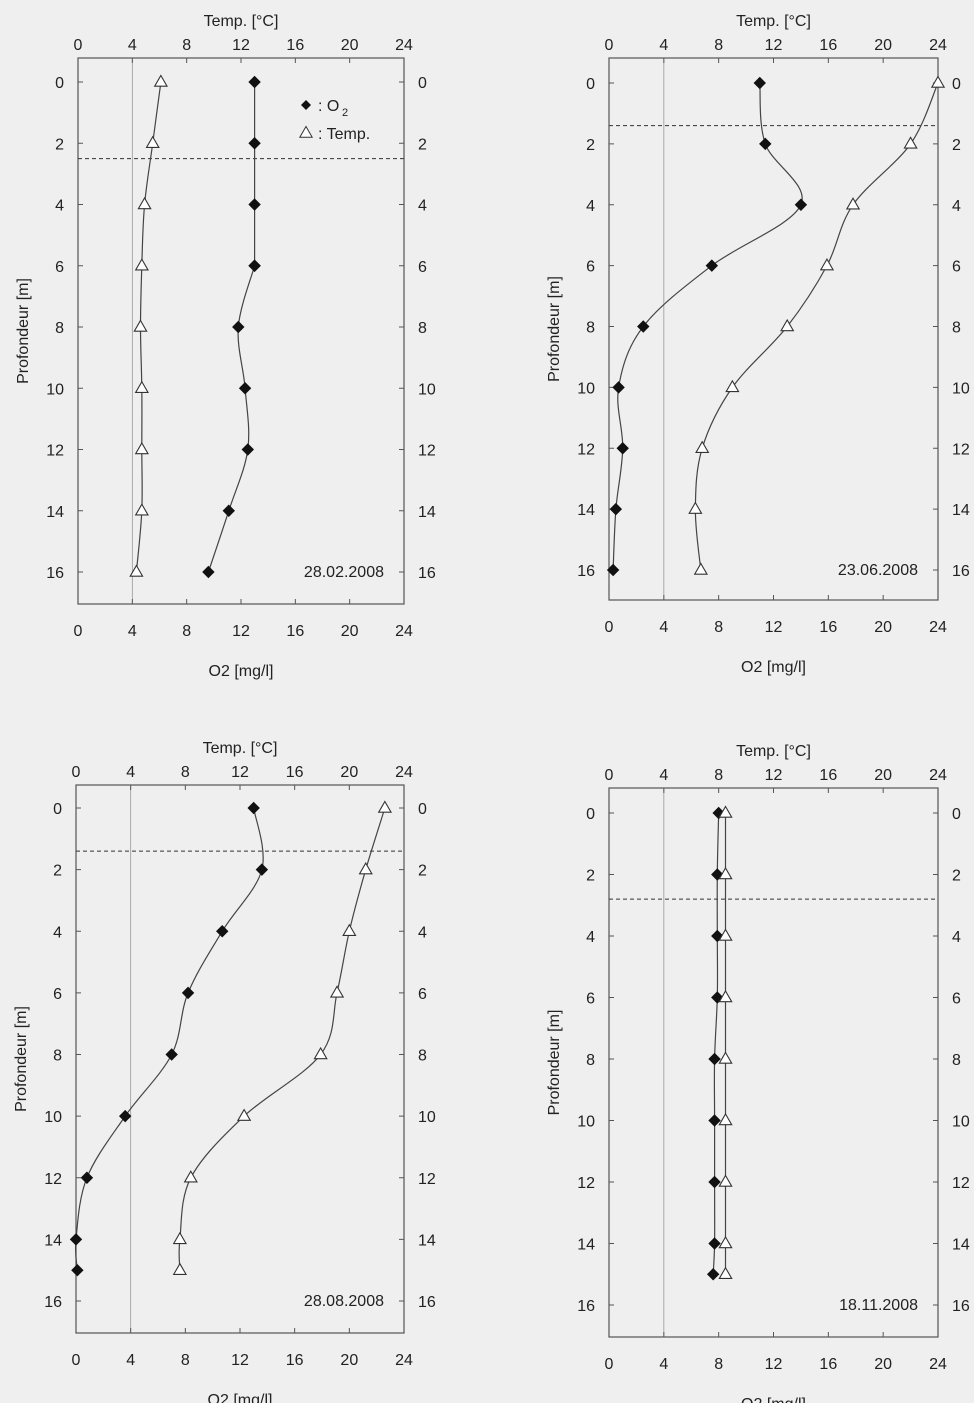  I want to click on bottom-axis-title: O2 [mg/l], so click(773, 667).